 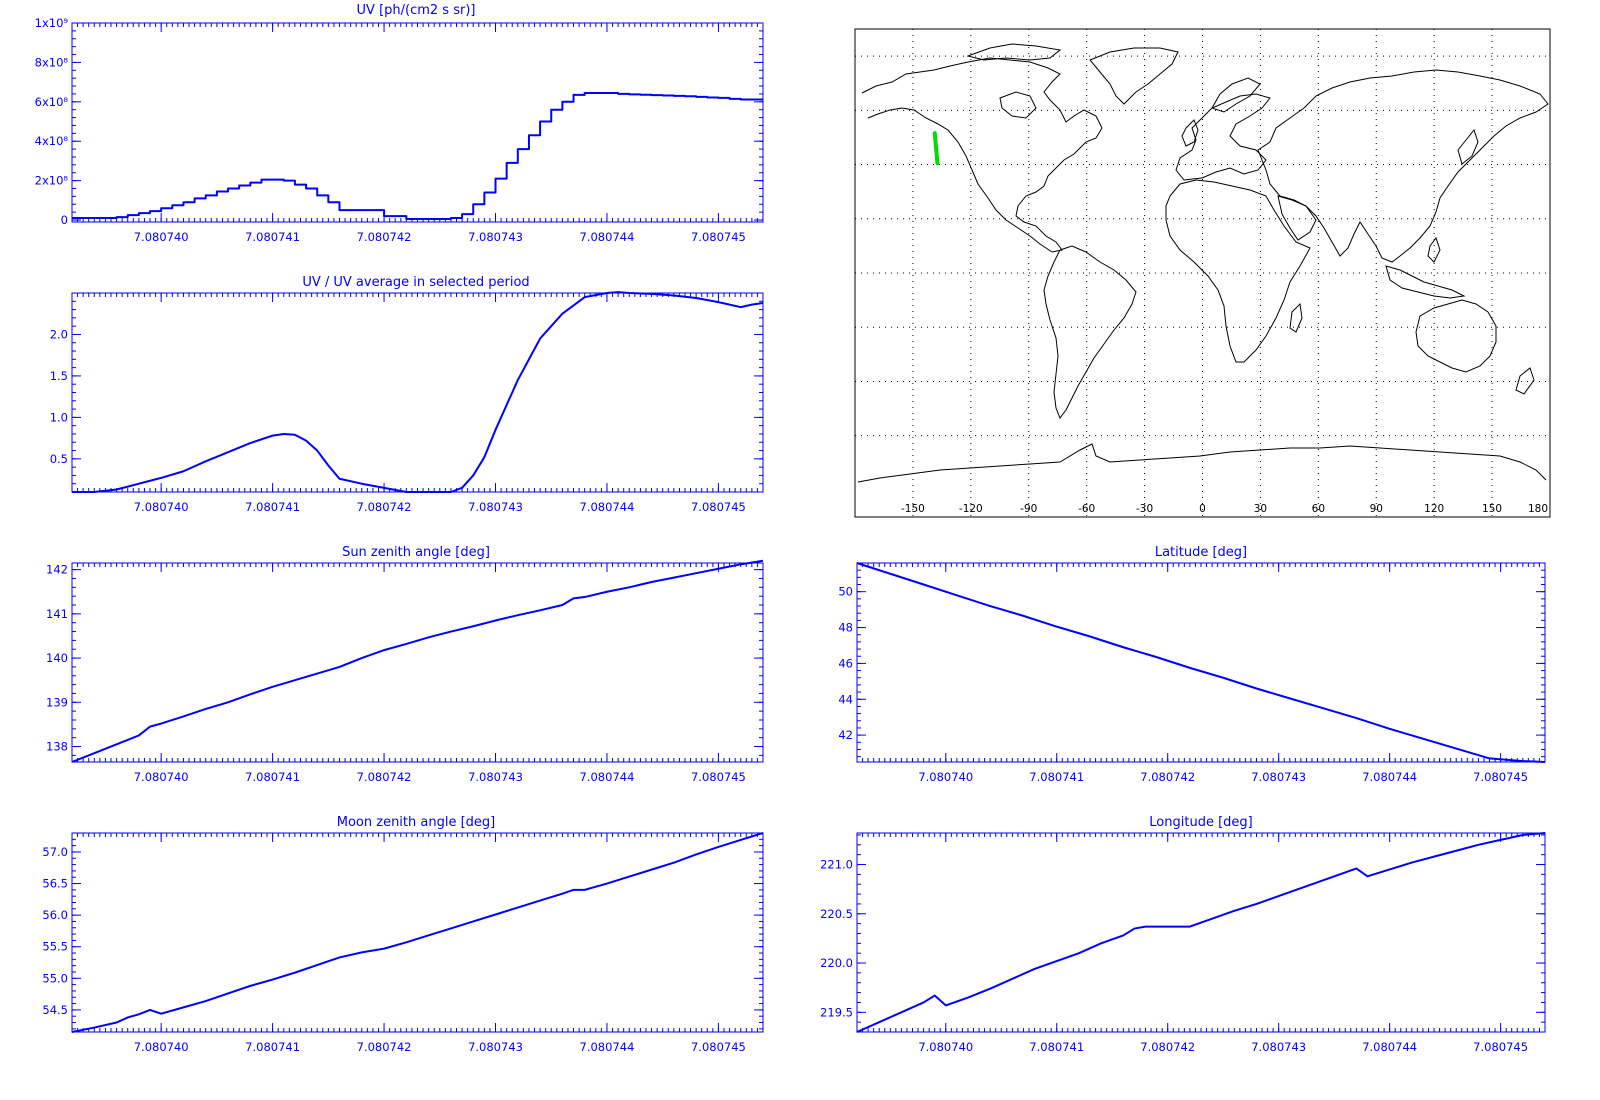 What do you see at coordinates (417, 122) in the screenshot?
I see `uv-axes-box` at bounding box center [417, 122].